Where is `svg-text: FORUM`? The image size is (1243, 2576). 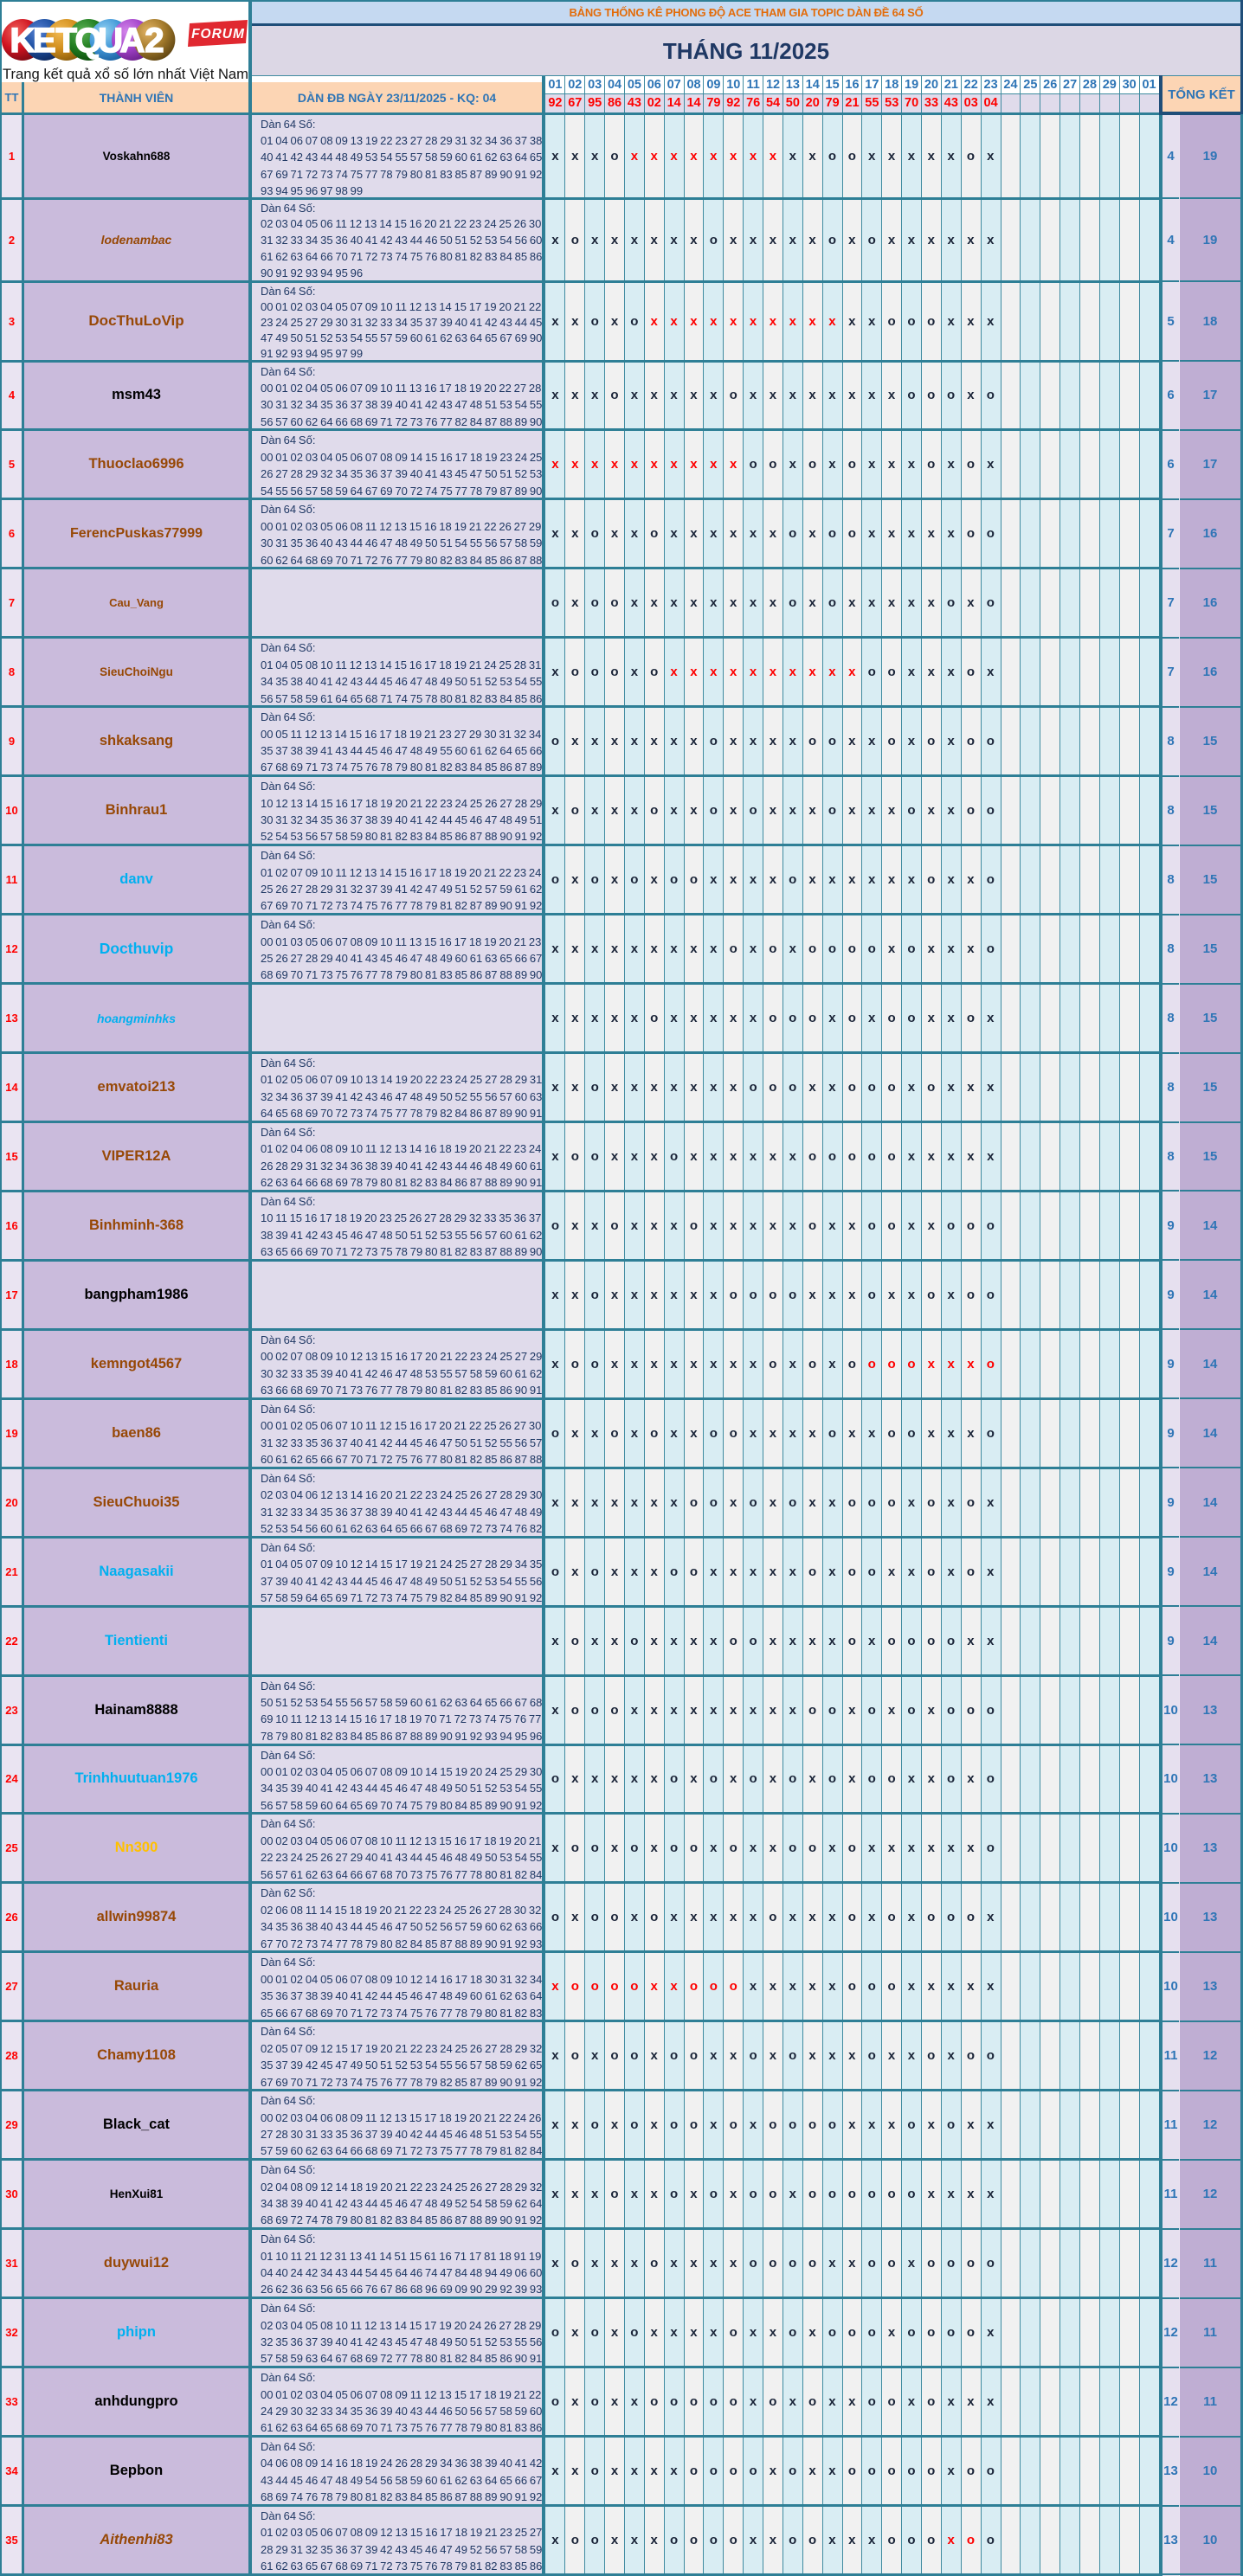 svg-text: FORUM is located at coordinates (218, 34).